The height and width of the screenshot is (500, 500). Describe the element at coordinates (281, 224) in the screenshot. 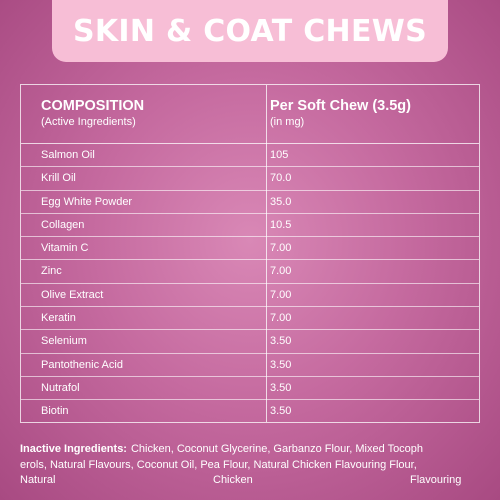

I see `ingredient-amount: 10.5` at that location.